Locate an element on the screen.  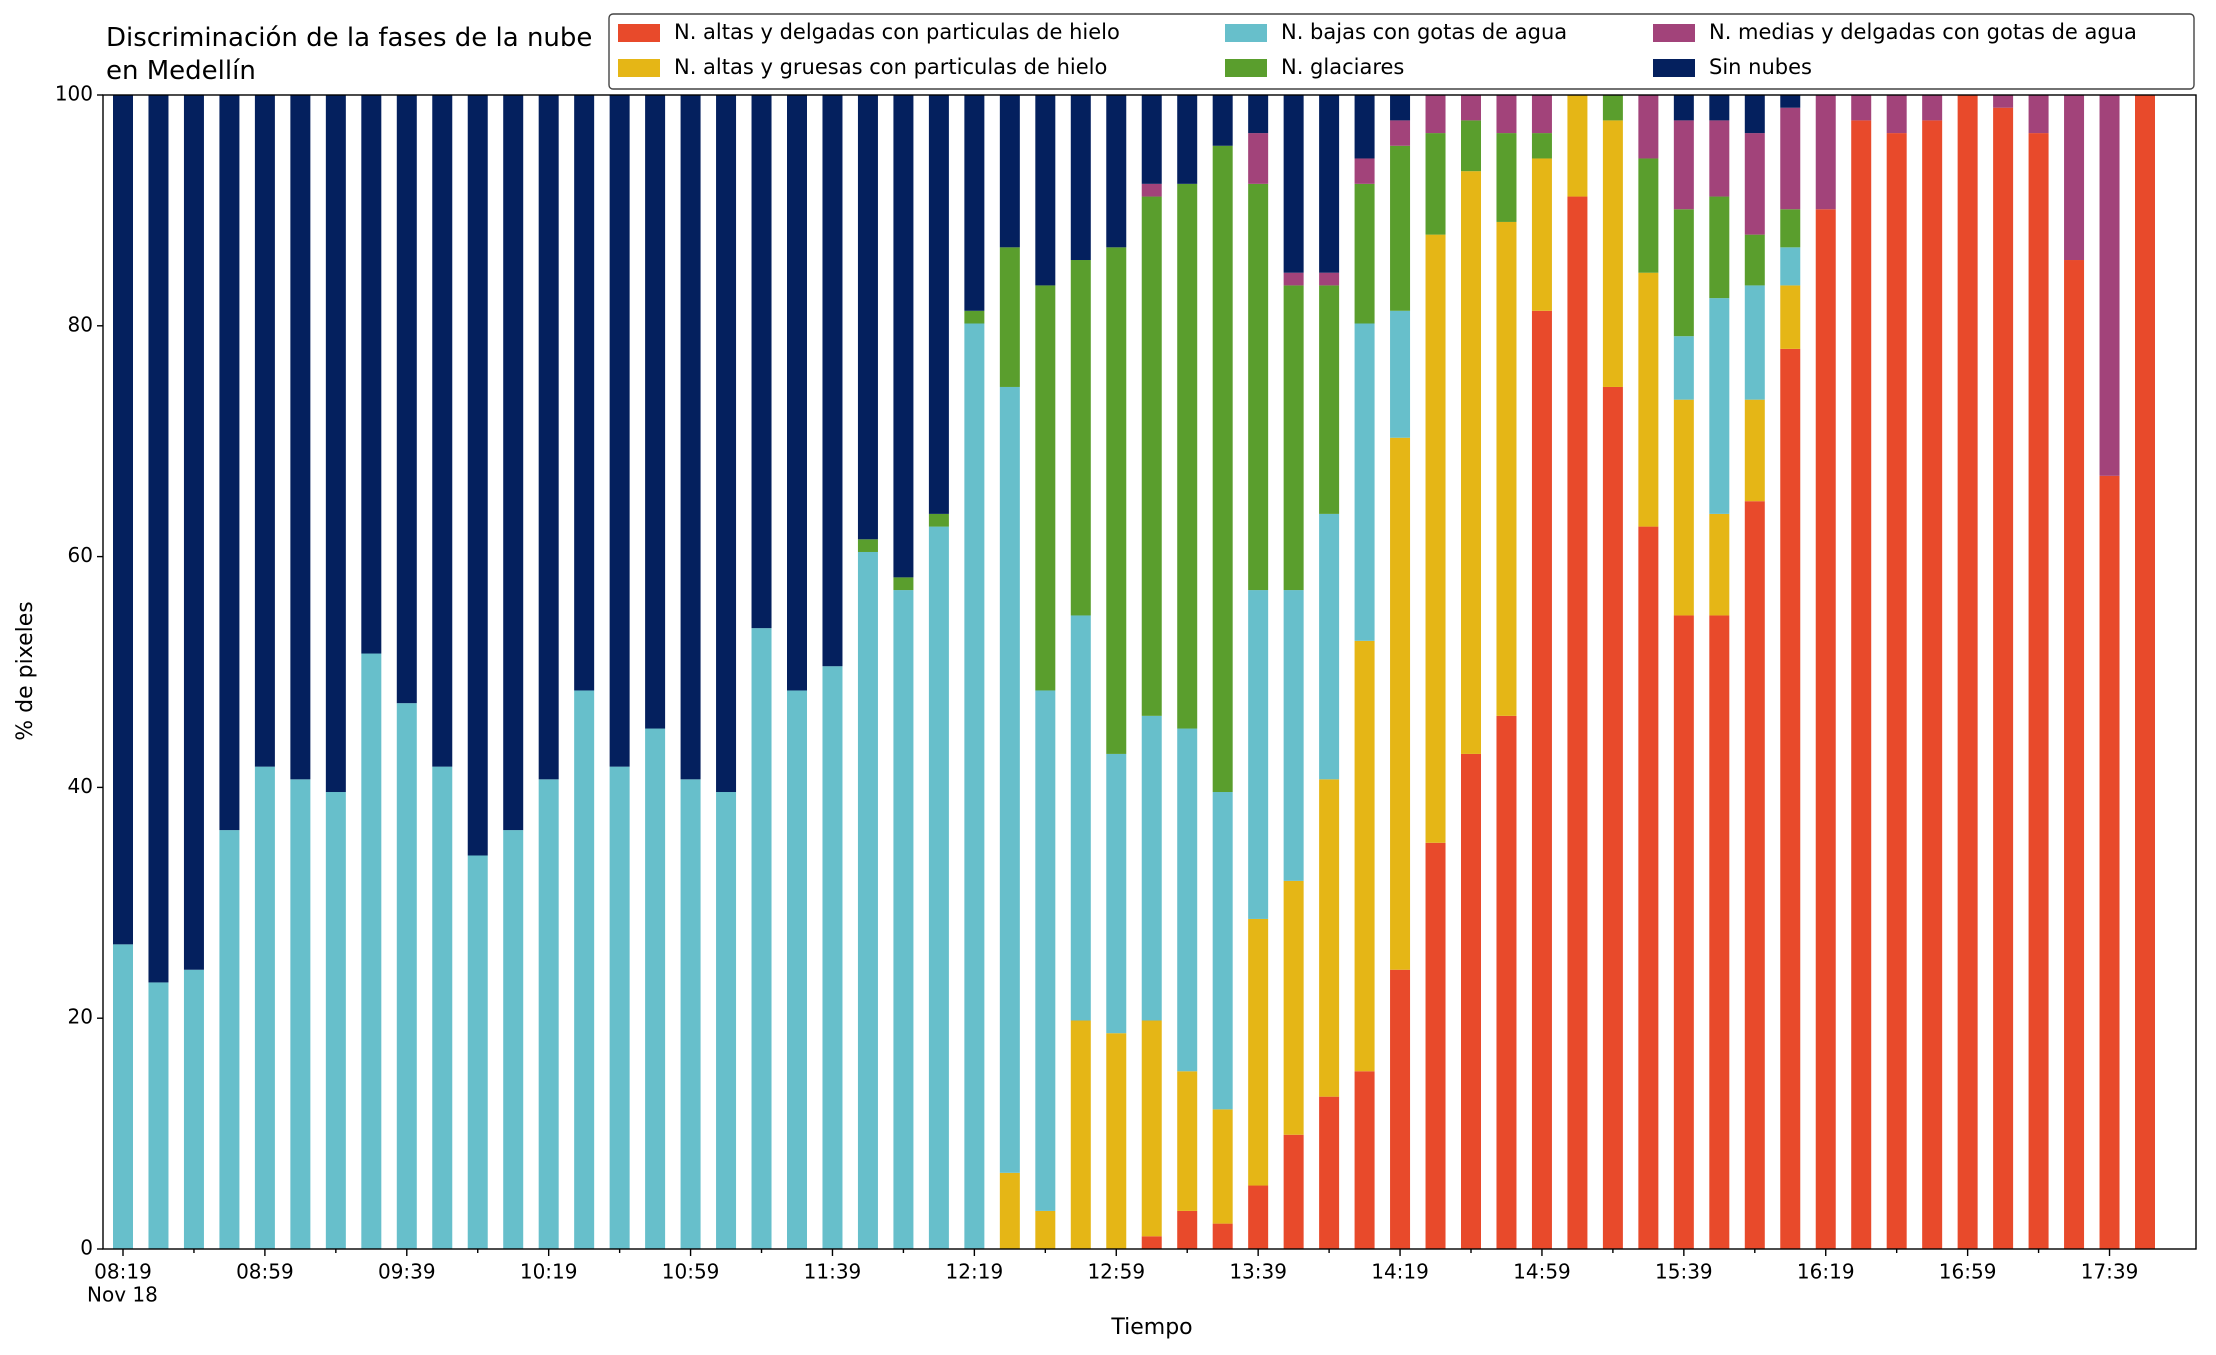
x-tick-label: 11:39 is located at coordinates (833, 1272).